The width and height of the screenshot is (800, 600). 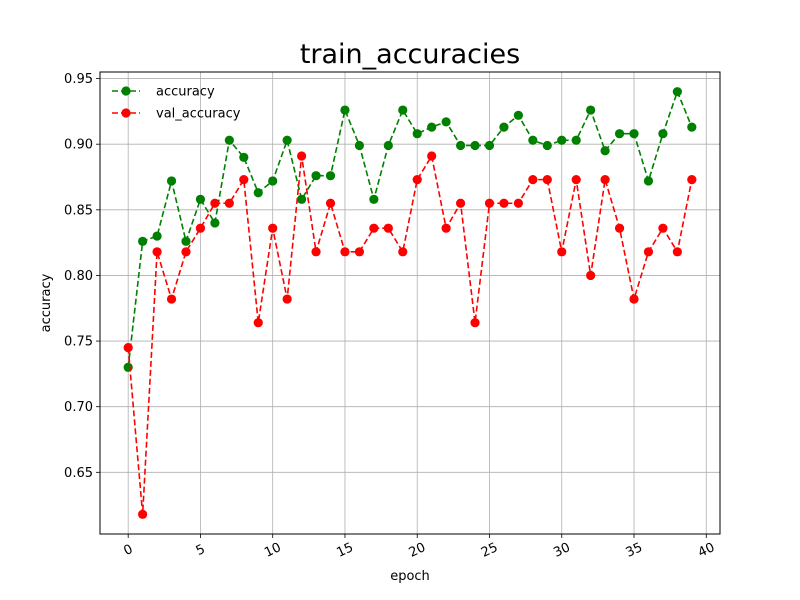 I want to click on y-tick-label: 0.70, so click(x=78, y=407).